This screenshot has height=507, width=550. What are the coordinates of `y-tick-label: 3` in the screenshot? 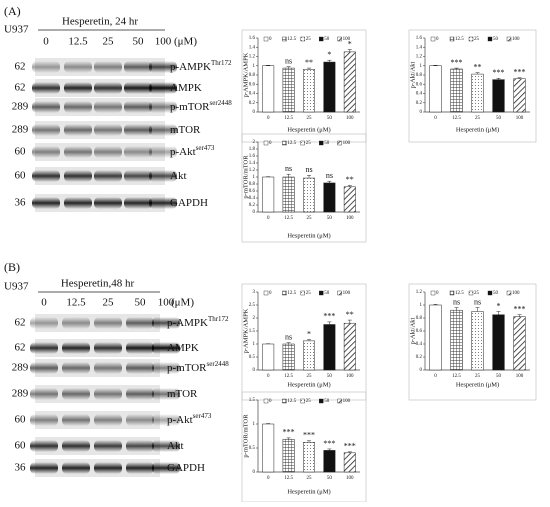 It's located at (254, 292).